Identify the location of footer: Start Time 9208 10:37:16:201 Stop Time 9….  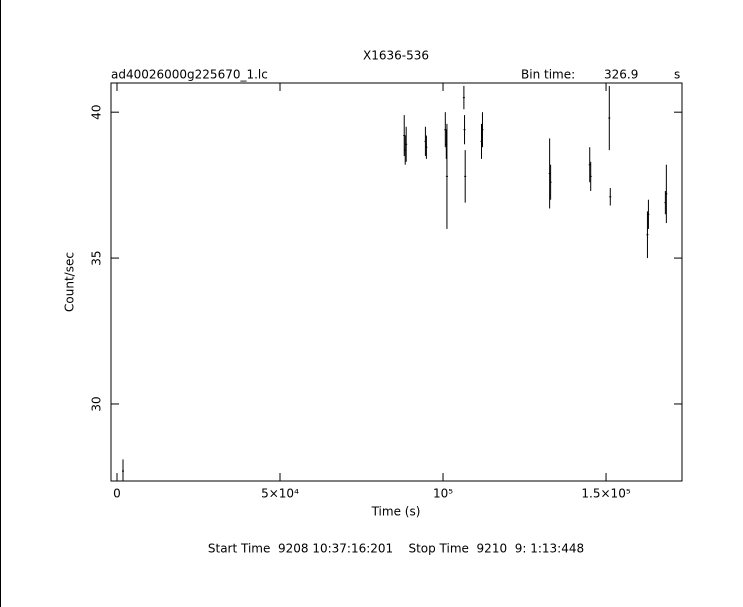
(396, 549).